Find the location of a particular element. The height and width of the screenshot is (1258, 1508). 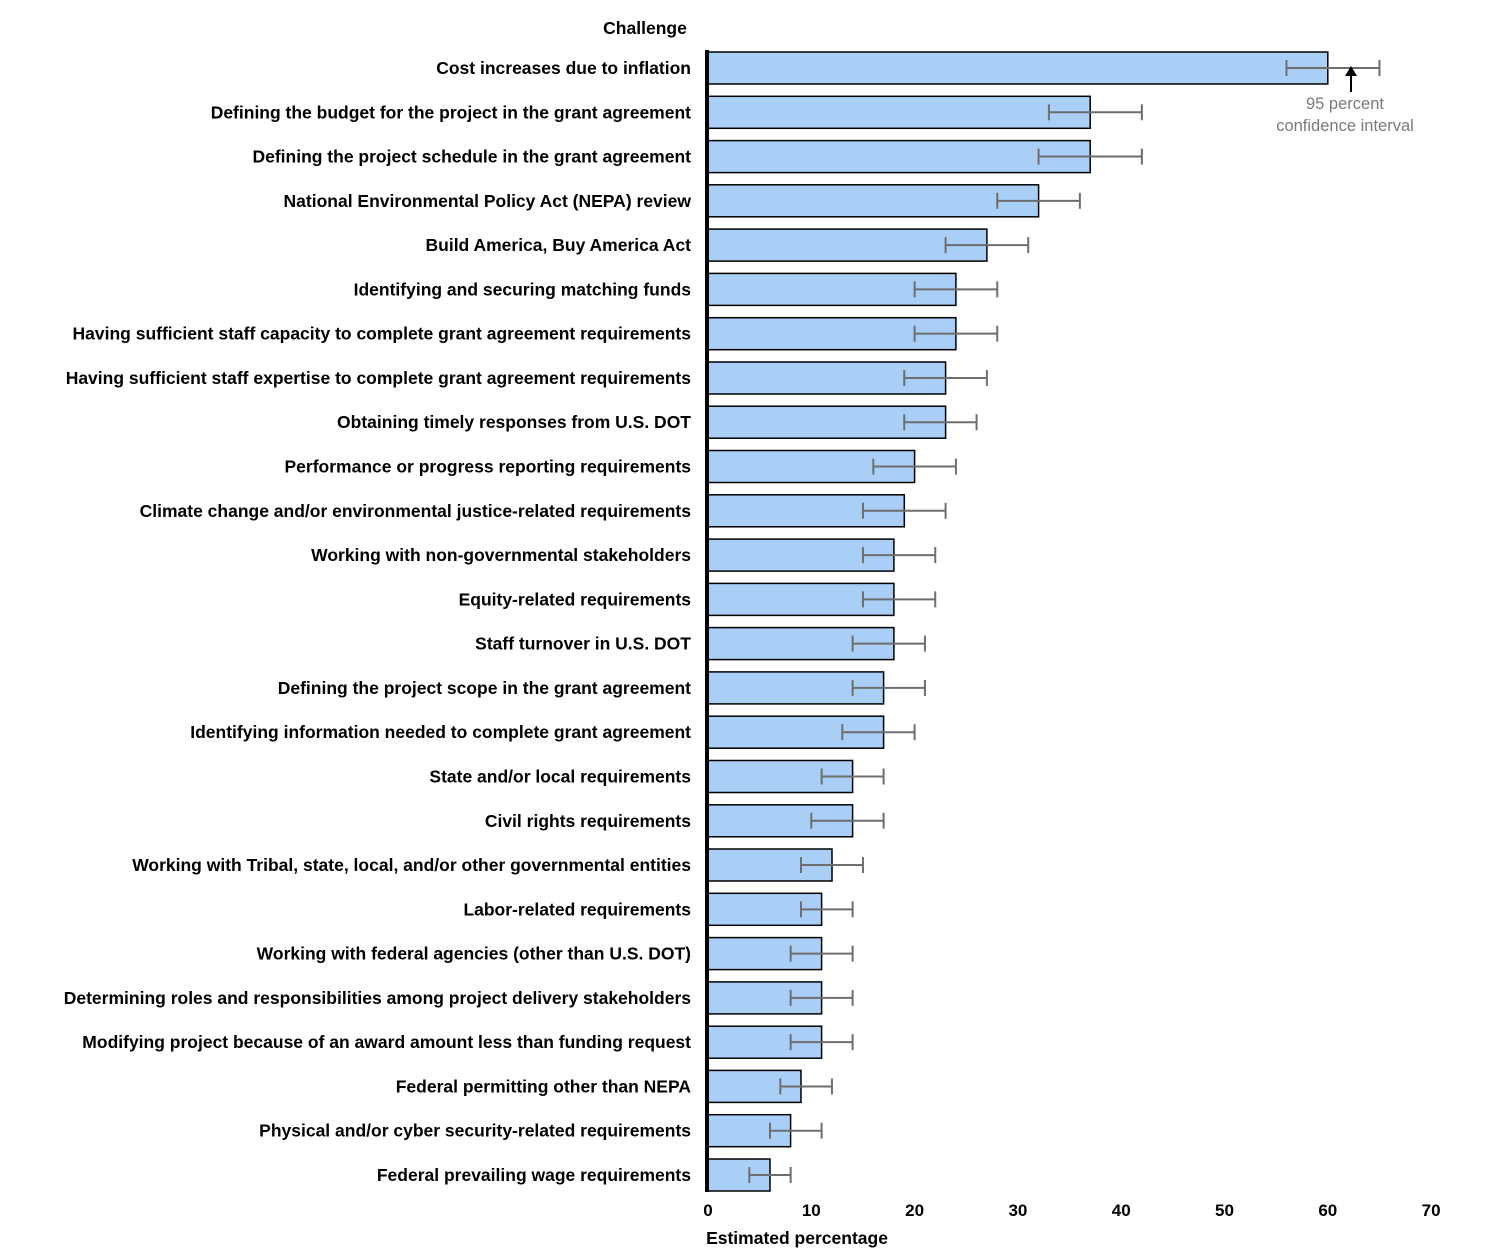

x-tick-label: 50 is located at coordinates (1224, 1210).